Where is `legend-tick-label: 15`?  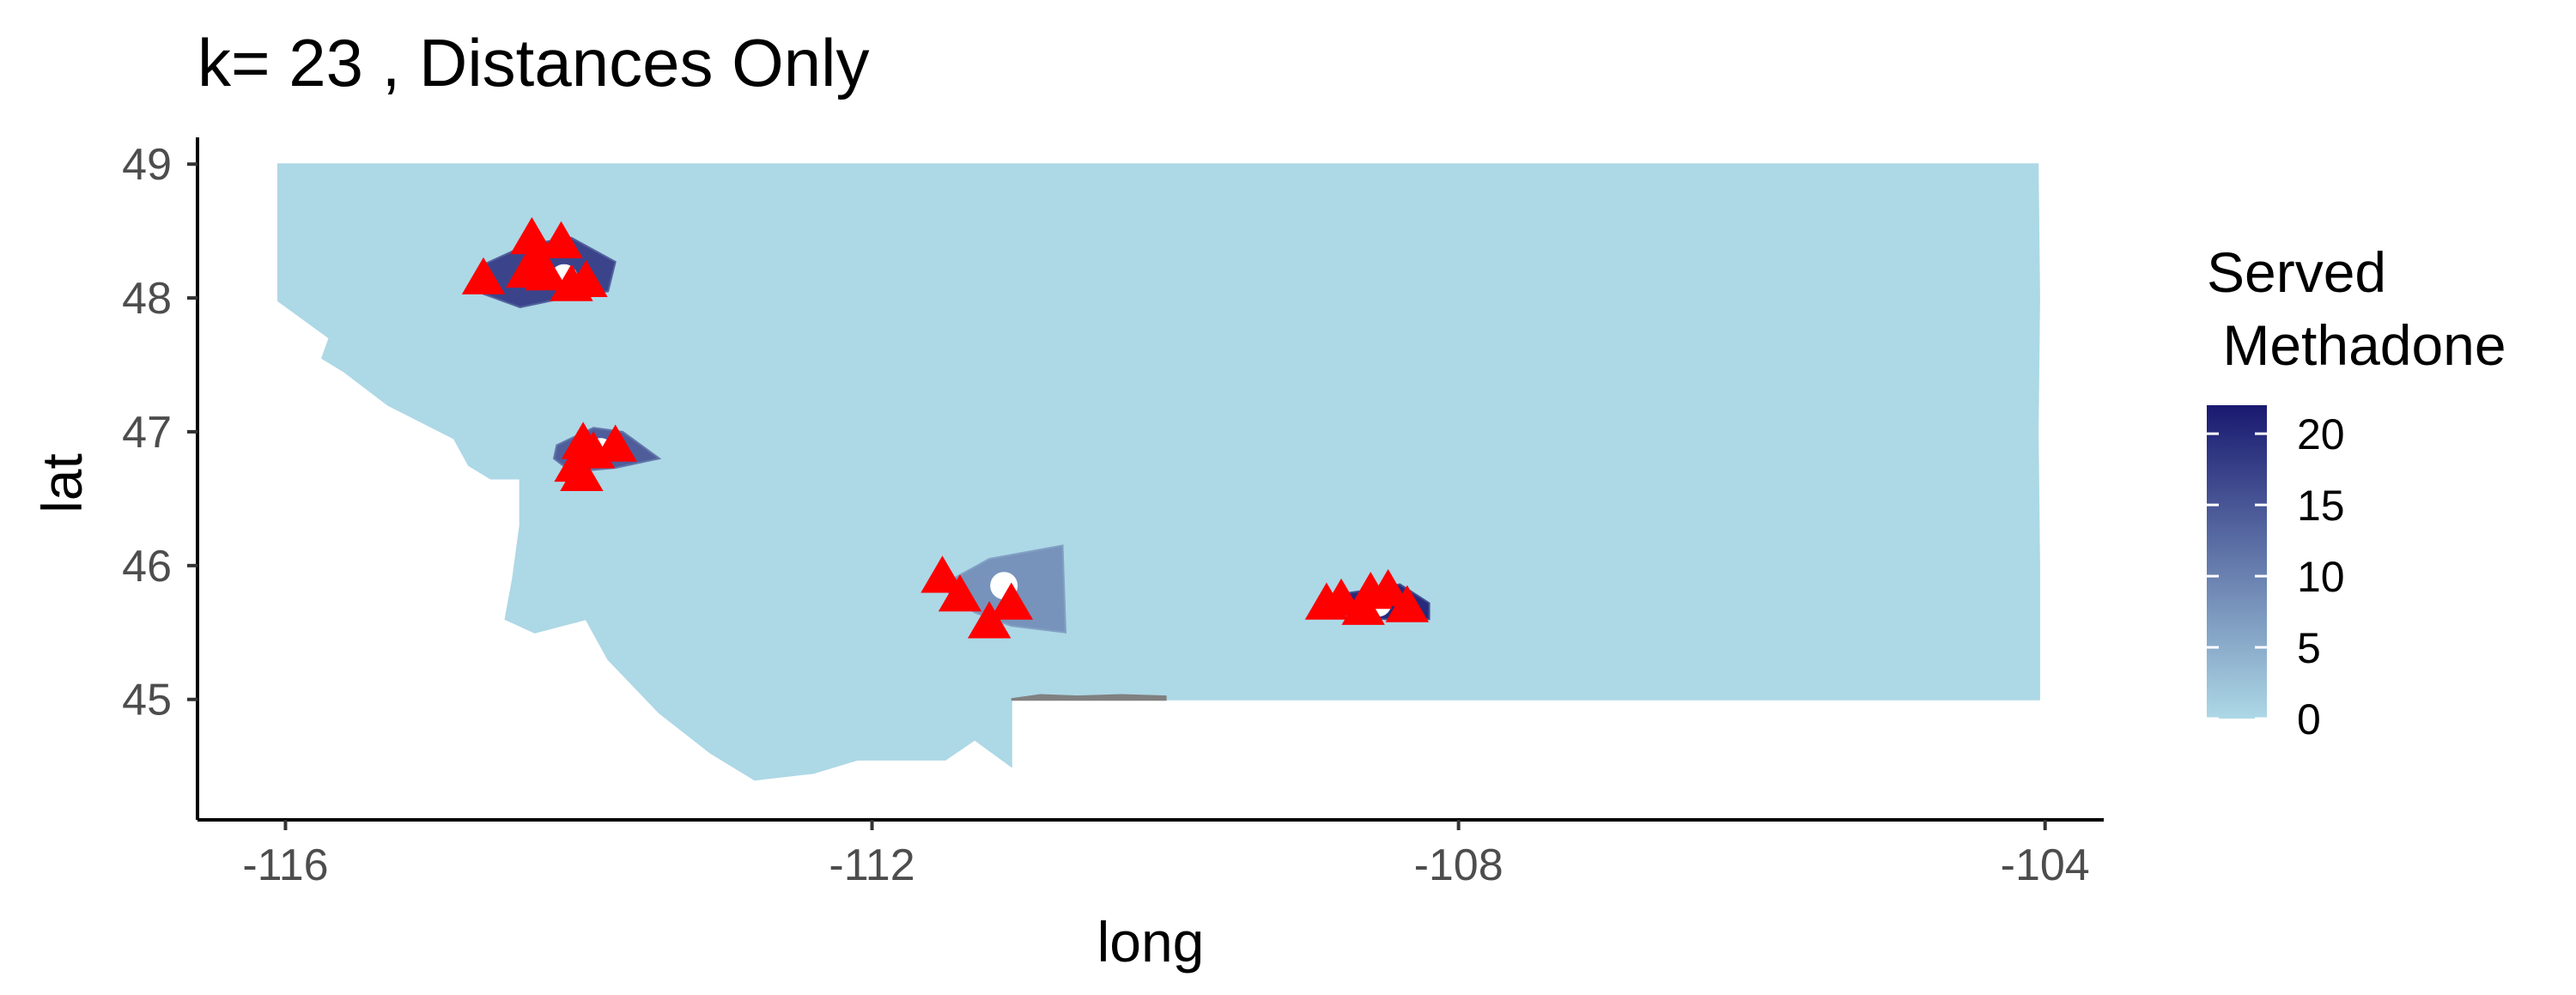
legend-tick-label: 15 is located at coordinates (2321, 506).